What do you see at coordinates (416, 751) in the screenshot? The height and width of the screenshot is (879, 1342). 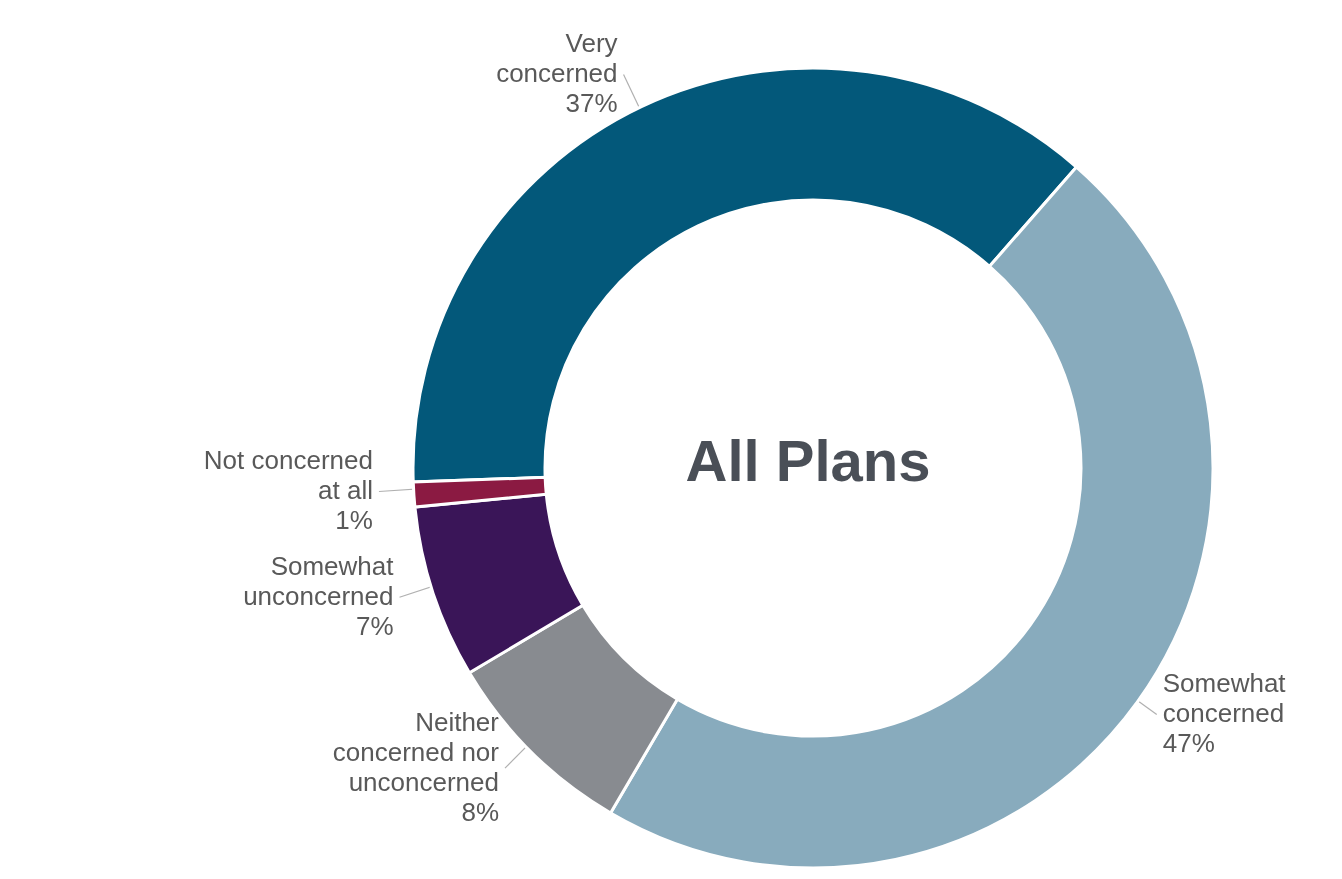 I see `slice-label: Neither concerned nor unconcerned` at bounding box center [416, 751].